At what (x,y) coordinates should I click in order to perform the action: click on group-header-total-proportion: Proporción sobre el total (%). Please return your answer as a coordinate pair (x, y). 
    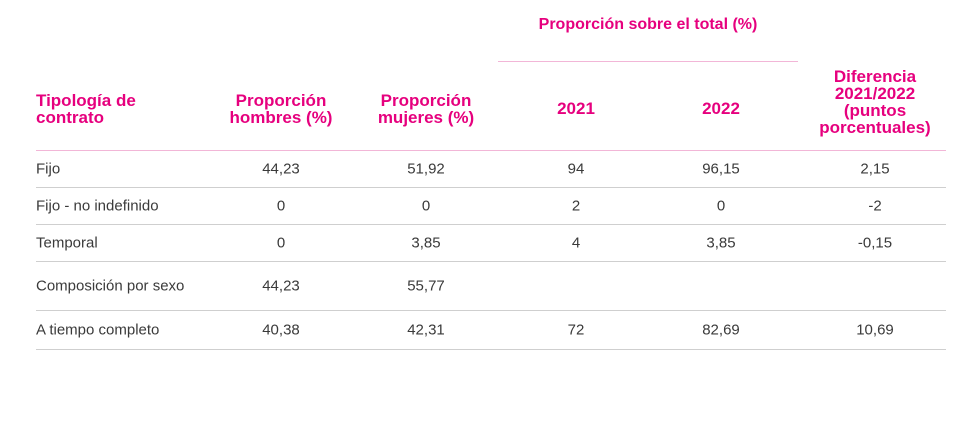
    Looking at the image, I should click on (648, 24).